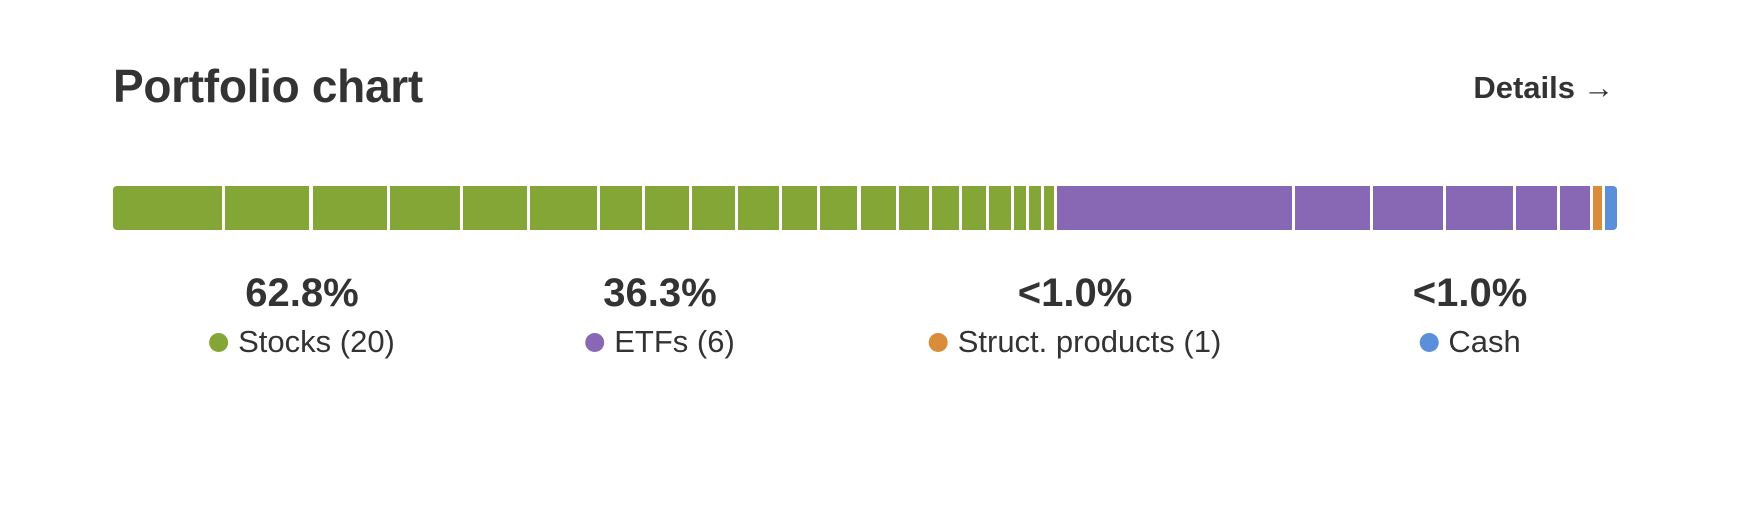 Image resolution: width=1745 pixels, height=506 pixels. Describe the element at coordinates (674, 341) in the screenshot. I see `legend-label: ETFs (6)` at that location.